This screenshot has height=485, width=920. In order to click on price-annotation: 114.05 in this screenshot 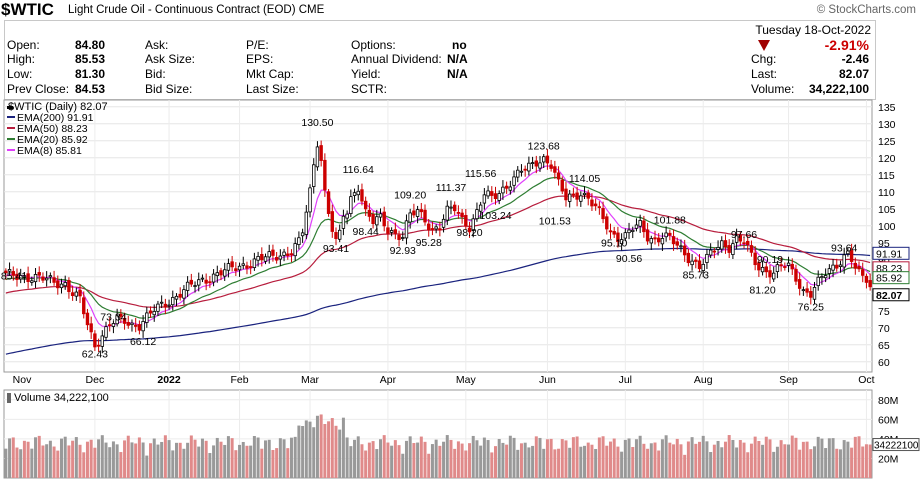, I will do `click(584, 179)`.